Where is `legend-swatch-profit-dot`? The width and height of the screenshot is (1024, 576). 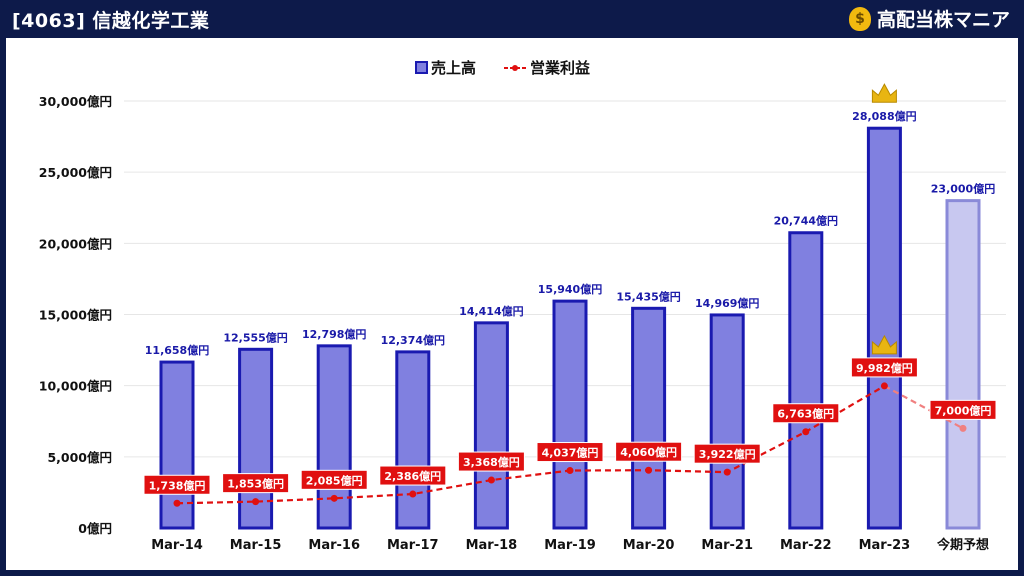
legend-swatch-profit-dot is located at coordinates (515, 68).